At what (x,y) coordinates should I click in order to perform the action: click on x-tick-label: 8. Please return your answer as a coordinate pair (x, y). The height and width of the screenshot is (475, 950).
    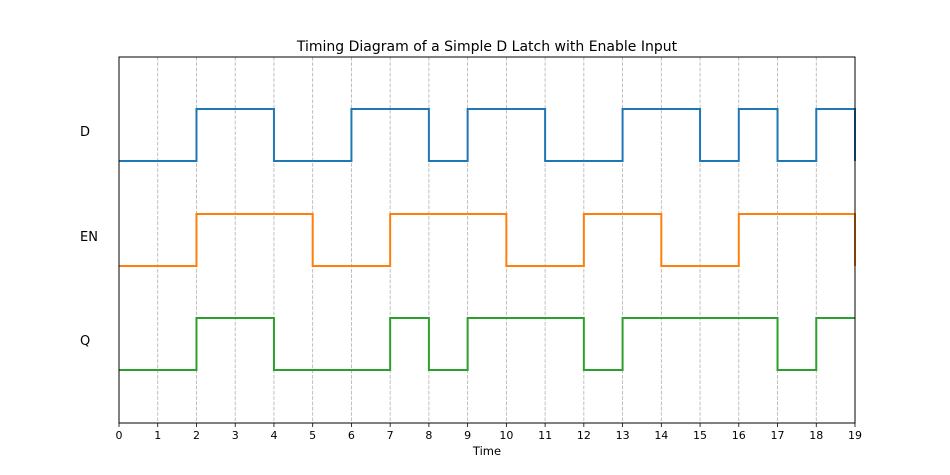
    Looking at the image, I should click on (428, 435).